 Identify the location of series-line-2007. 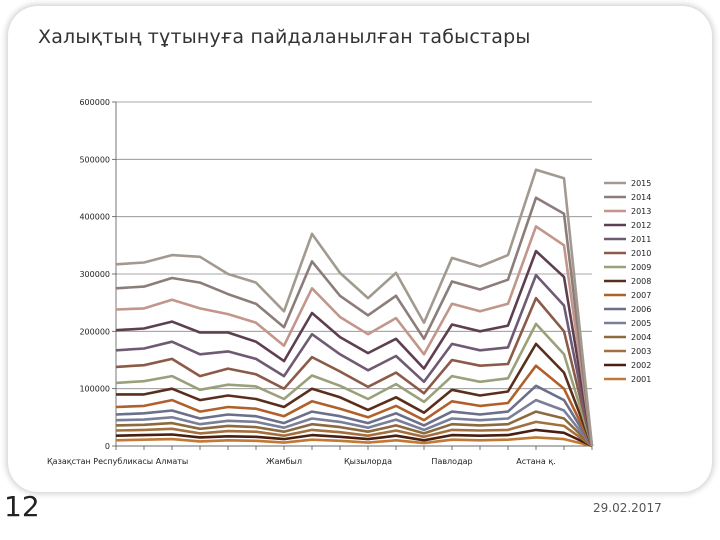
(354, 405).